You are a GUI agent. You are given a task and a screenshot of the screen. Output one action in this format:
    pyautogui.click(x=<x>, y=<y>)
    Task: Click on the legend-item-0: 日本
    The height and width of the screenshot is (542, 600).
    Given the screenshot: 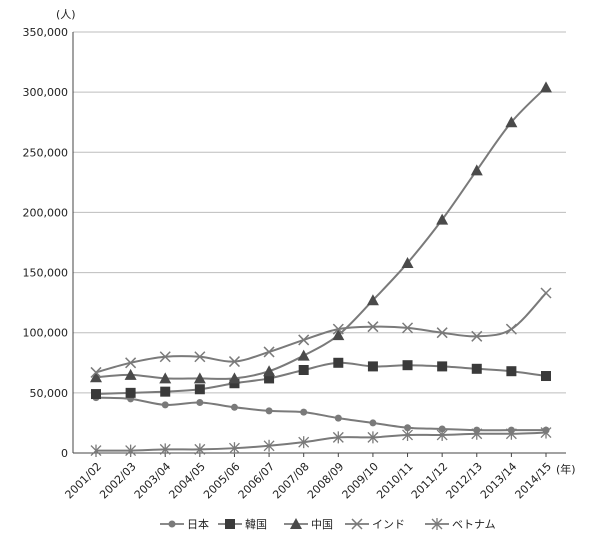 What is the action you would take?
    pyautogui.click(x=184, y=524)
    